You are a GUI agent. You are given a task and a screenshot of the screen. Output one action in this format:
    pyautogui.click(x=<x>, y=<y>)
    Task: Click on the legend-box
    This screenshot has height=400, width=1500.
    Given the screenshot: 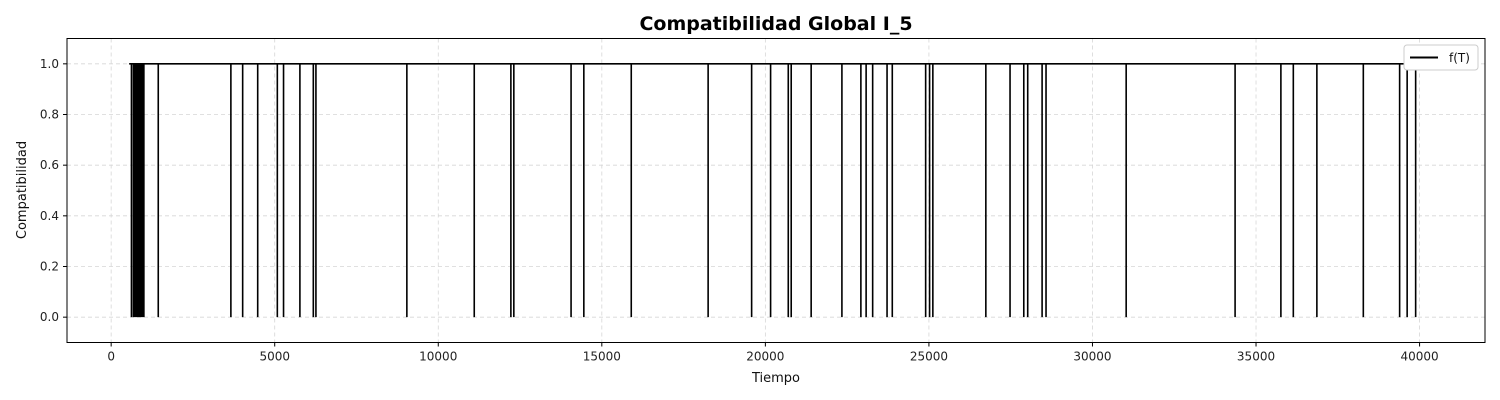 What is the action you would take?
    pyautogui.click(x=1441, y=57)
    